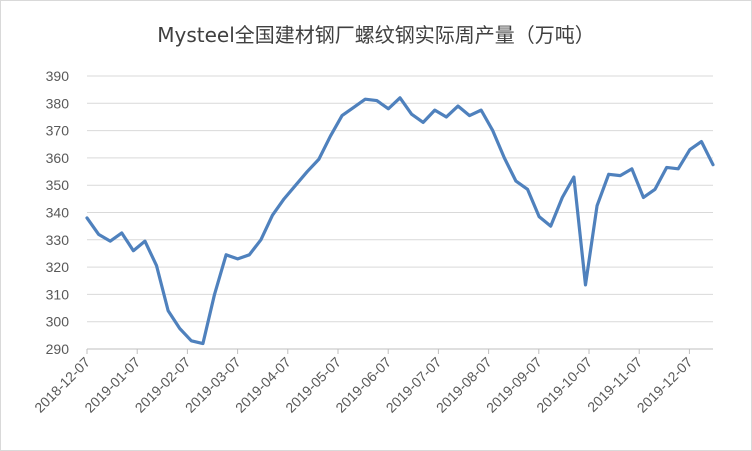  I want to click on y-tick-label: 350, so click(58, 185).